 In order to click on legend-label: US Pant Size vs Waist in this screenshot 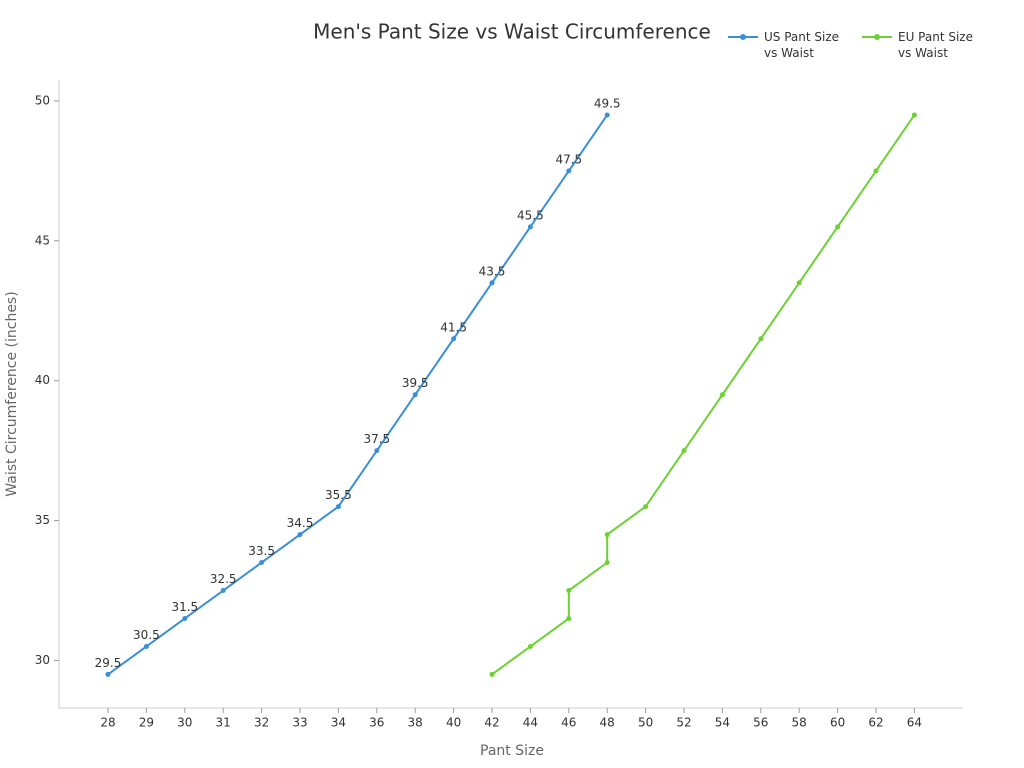, I will do `click(802, 45)`.